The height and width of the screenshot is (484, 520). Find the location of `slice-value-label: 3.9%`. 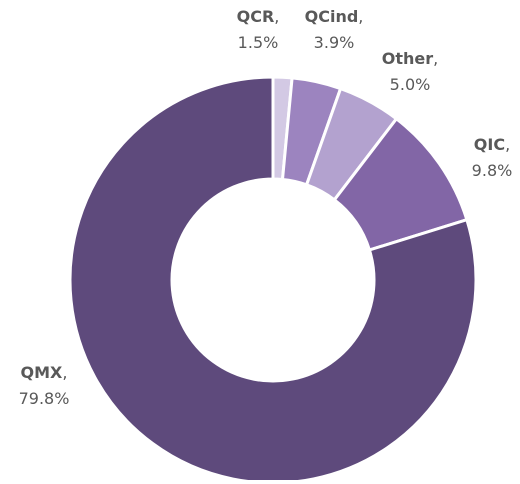

slice-value-label: 3.9% is located at coordinates (334, 42).